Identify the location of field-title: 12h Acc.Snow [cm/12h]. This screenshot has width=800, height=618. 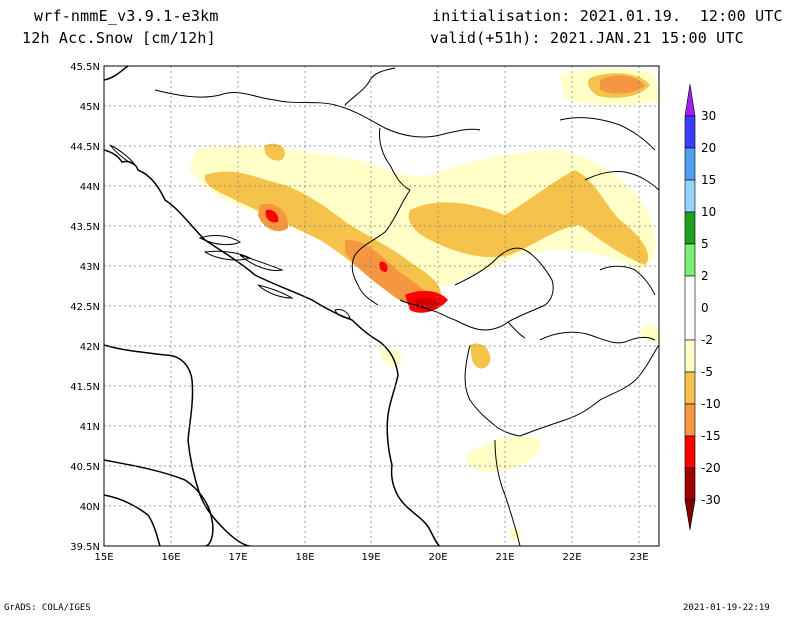
(119, 38).